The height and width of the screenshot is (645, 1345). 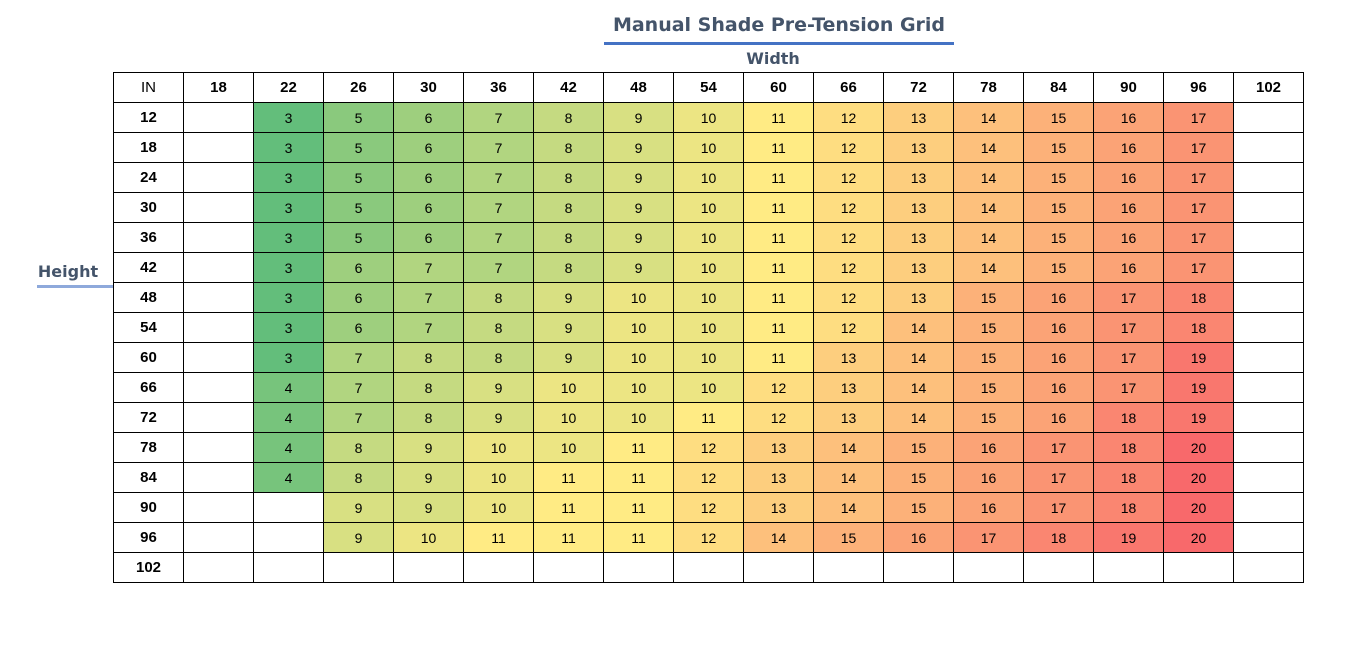 What do you see at coordinates (148, 507) in the screenshot?
I see `height-row-label: 90` at bounding box center [148, 507].